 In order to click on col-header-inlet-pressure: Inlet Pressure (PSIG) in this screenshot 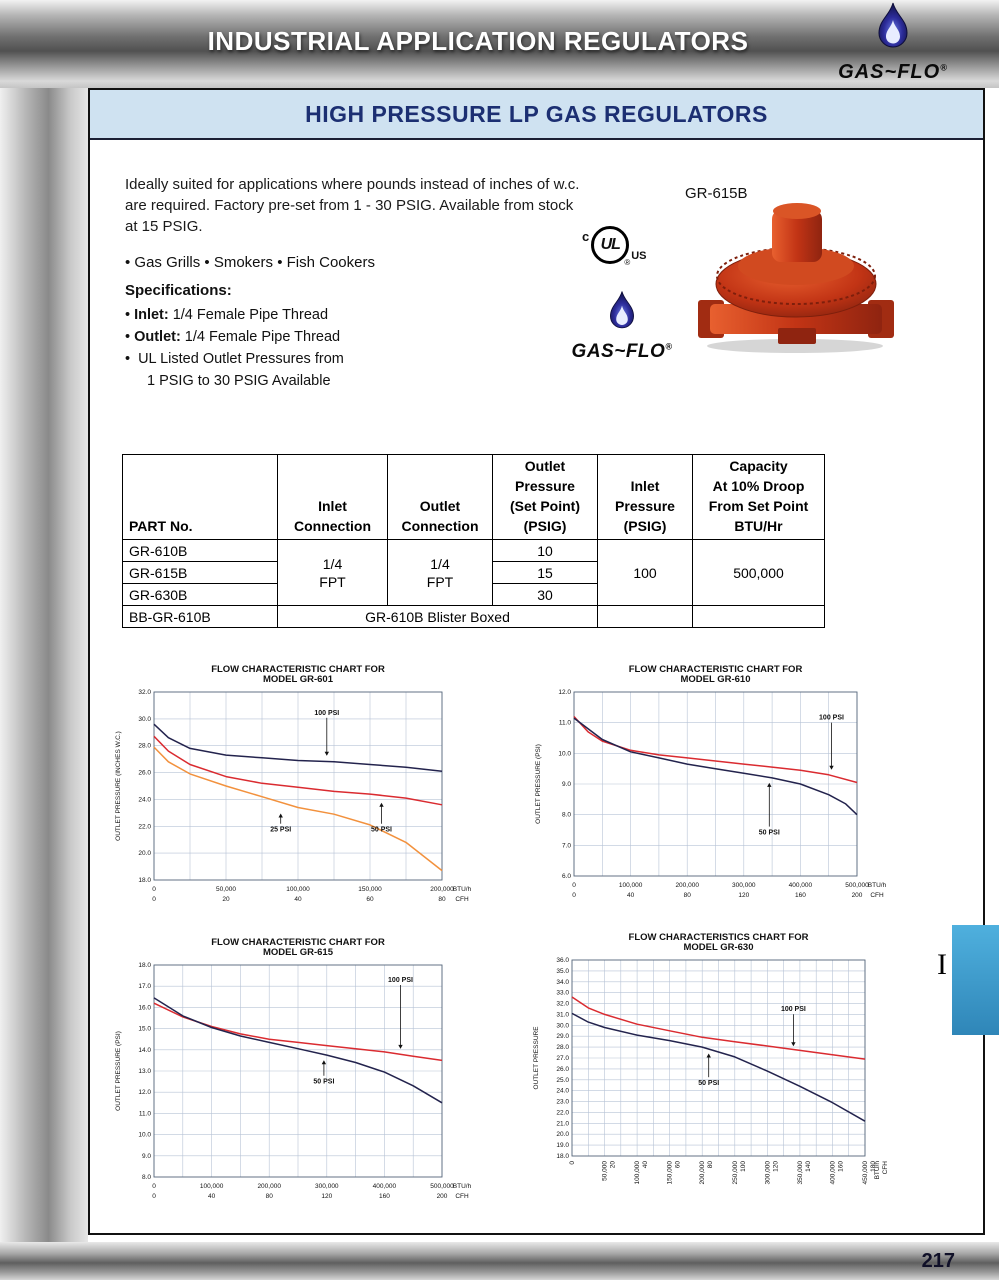, I will do `click(645, 497)`.